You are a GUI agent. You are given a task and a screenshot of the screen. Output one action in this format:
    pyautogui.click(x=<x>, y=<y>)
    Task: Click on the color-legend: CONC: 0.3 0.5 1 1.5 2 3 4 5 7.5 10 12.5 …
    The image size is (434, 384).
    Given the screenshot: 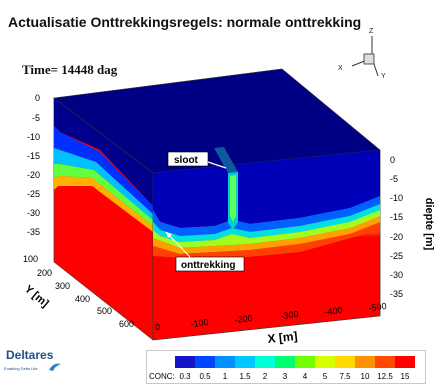 What is the action you would take?
    pyautogui.click(x=286, y=367)
    